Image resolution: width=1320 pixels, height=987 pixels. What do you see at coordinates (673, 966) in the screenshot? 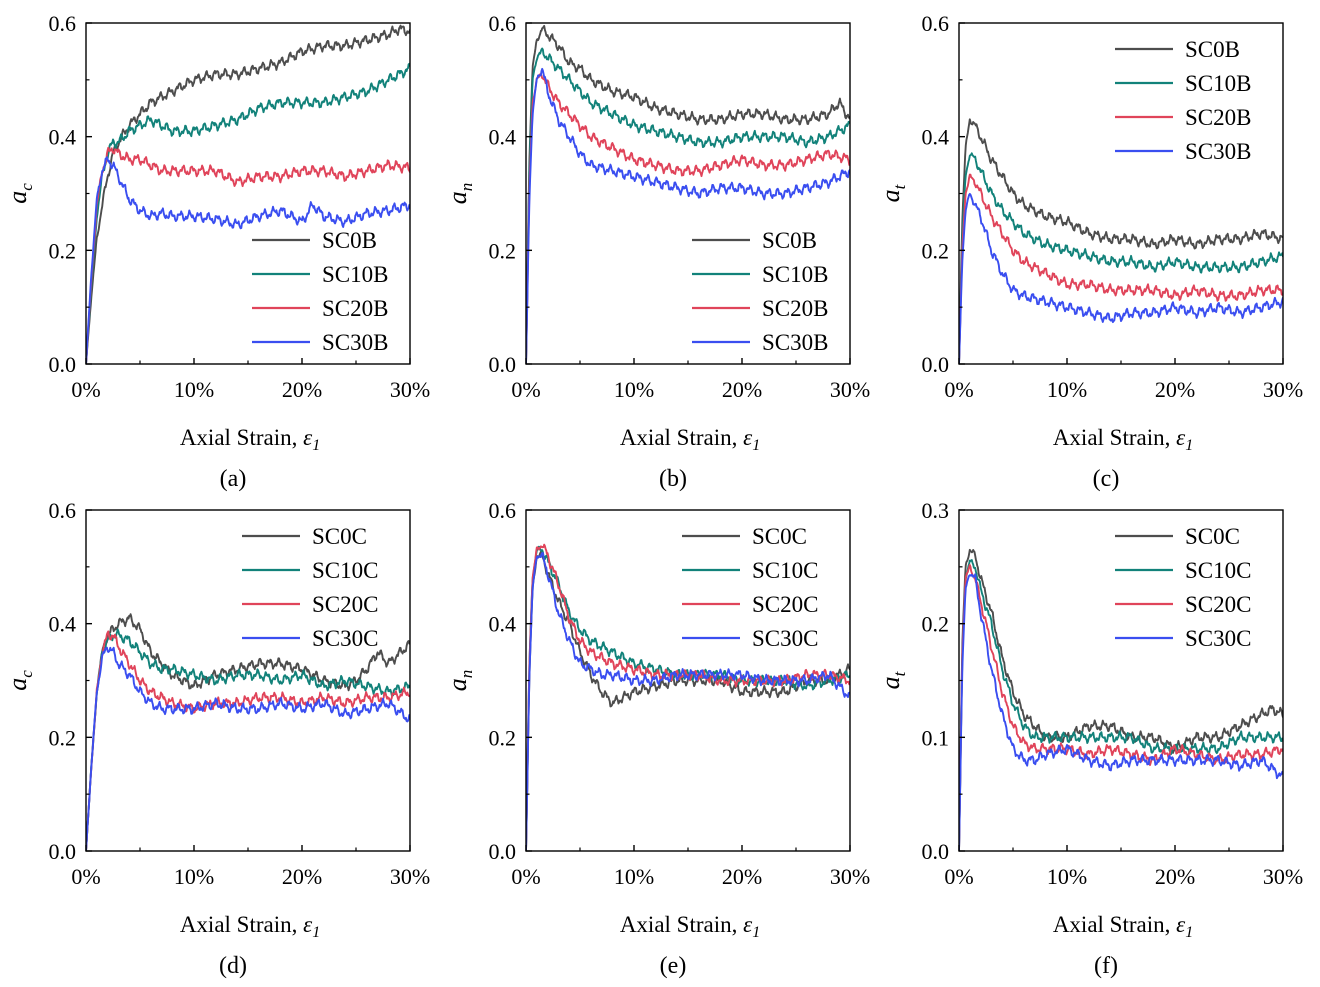
I see `panel-label: (e)` at bounding box center [673, 966].